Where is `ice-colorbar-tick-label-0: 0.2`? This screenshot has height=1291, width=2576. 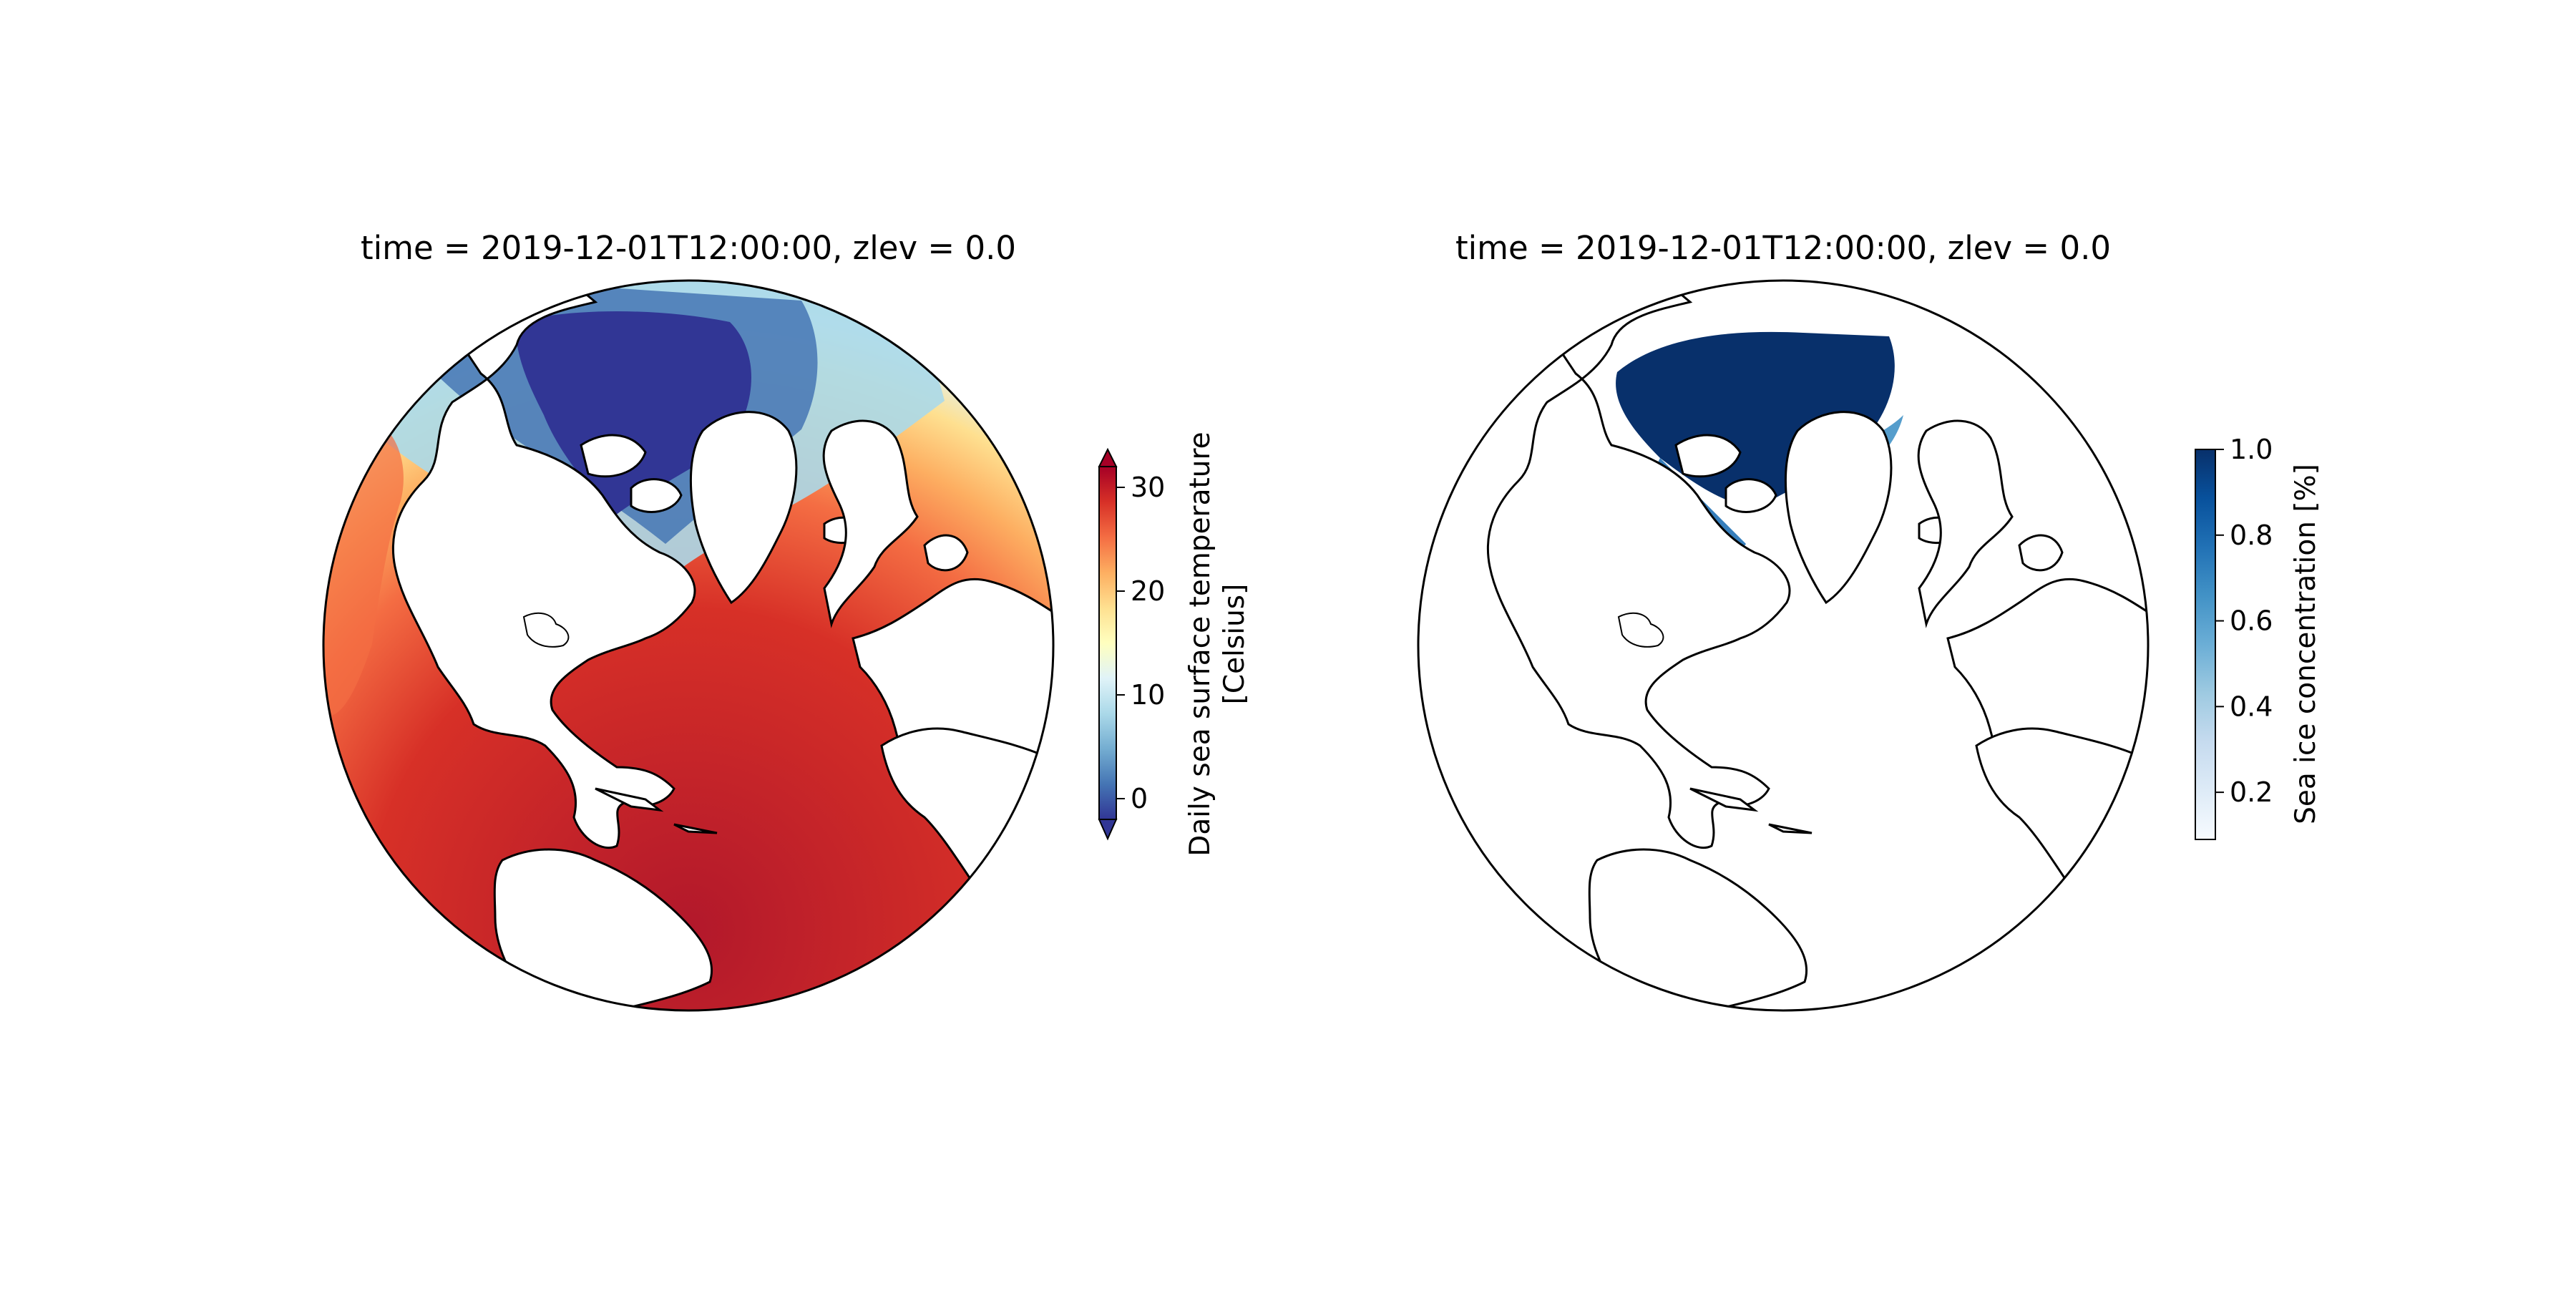
ice-colorbar-tick-label-0: 0.2 is located at coordinates (2251, 792).